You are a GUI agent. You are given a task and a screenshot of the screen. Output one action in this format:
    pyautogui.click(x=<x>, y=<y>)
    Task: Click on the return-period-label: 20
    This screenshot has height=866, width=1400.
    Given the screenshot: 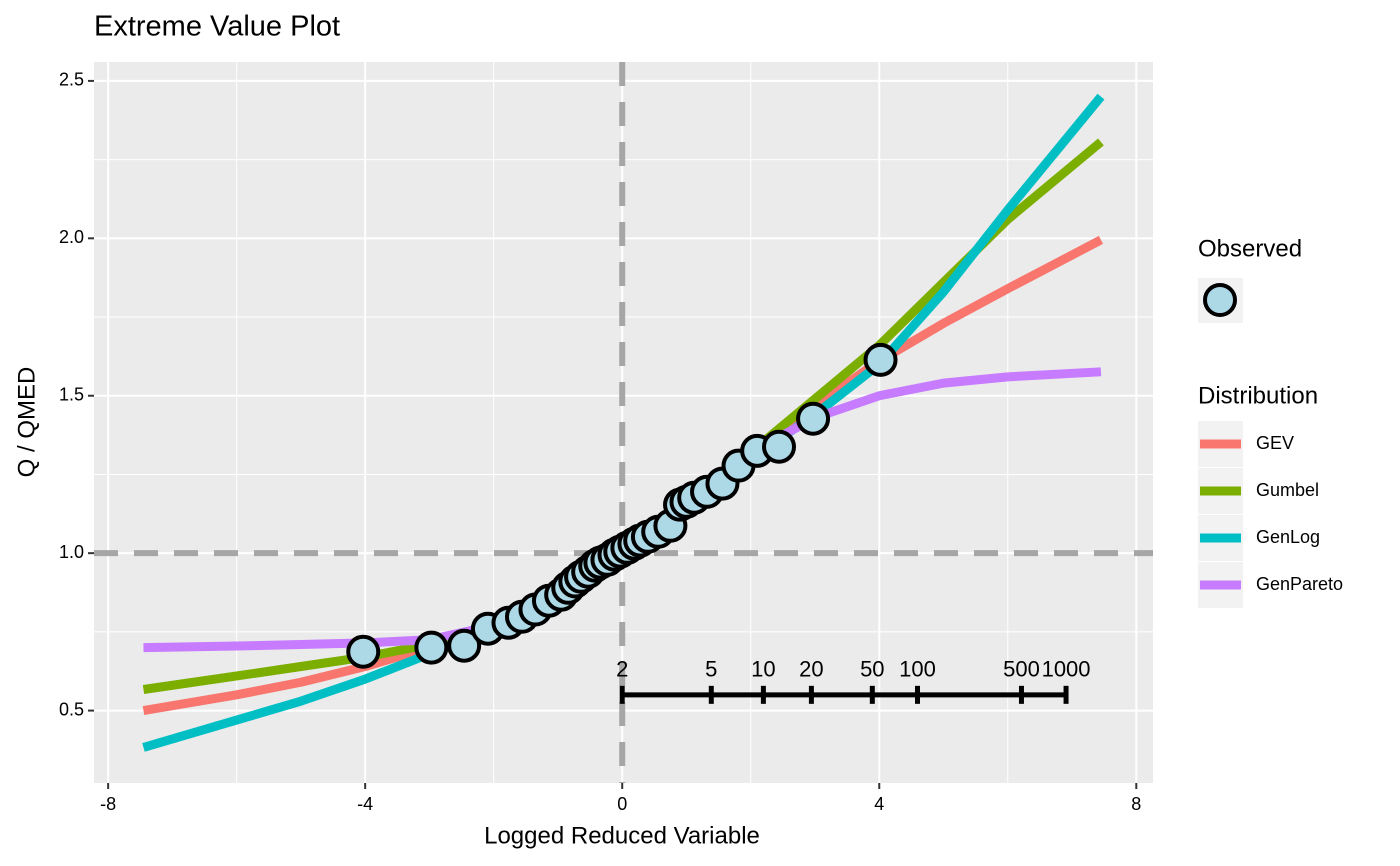 What is the action you would take?
    pyautogui.click(x=811, y=669)
    